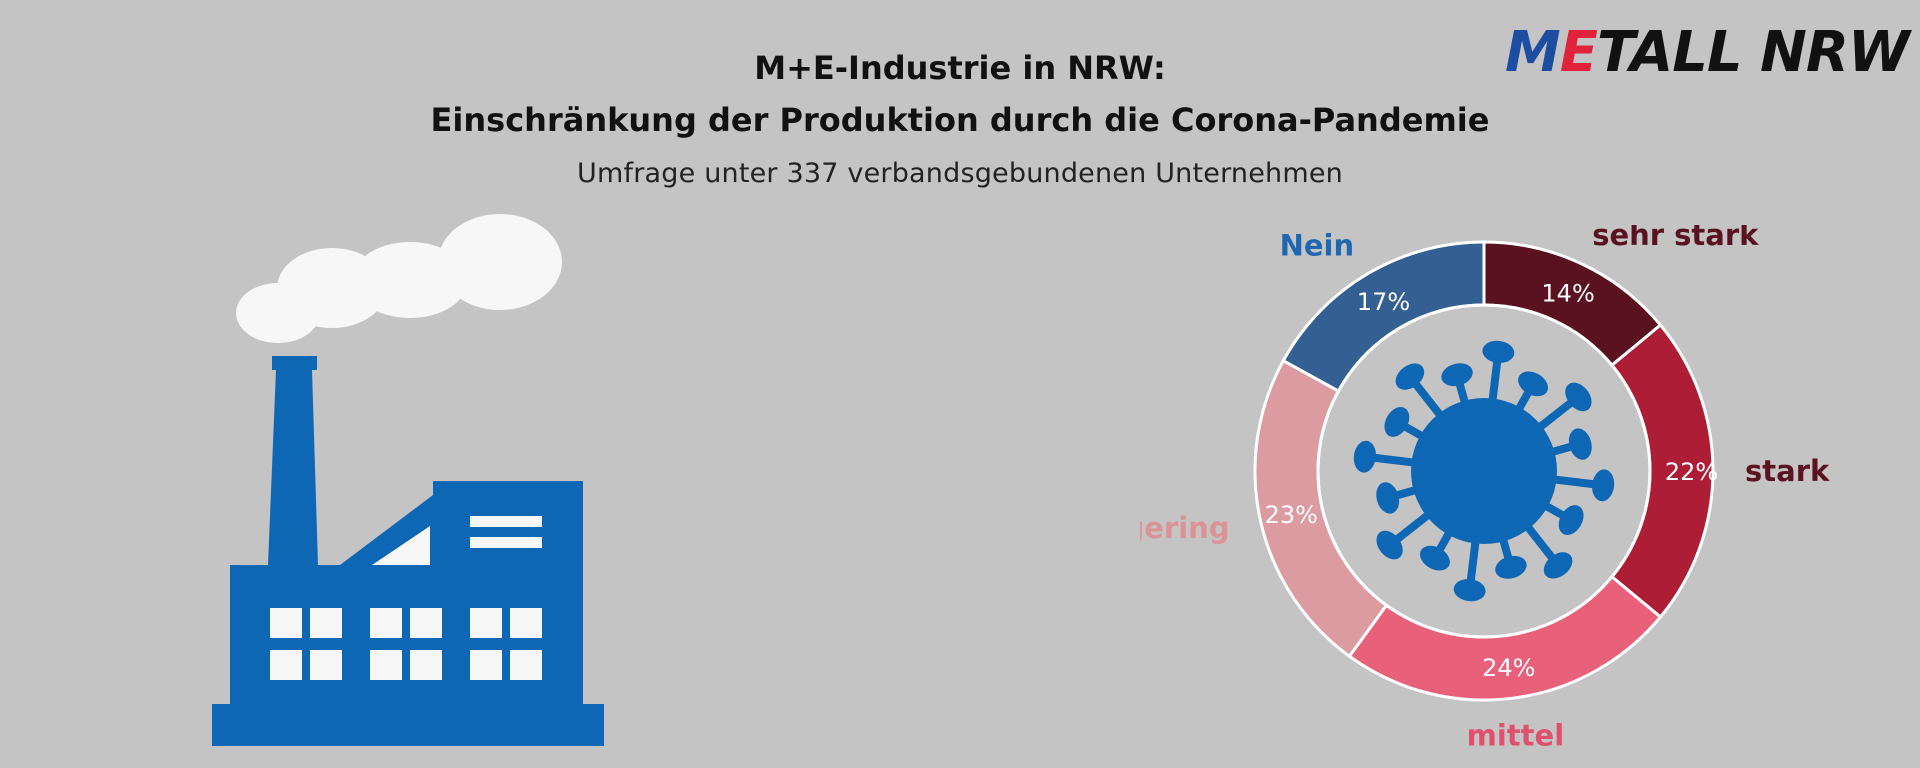  Describe the element at coordinates (1787, 471) in the screenshot. I see `slice-category-label: stark` at that location.